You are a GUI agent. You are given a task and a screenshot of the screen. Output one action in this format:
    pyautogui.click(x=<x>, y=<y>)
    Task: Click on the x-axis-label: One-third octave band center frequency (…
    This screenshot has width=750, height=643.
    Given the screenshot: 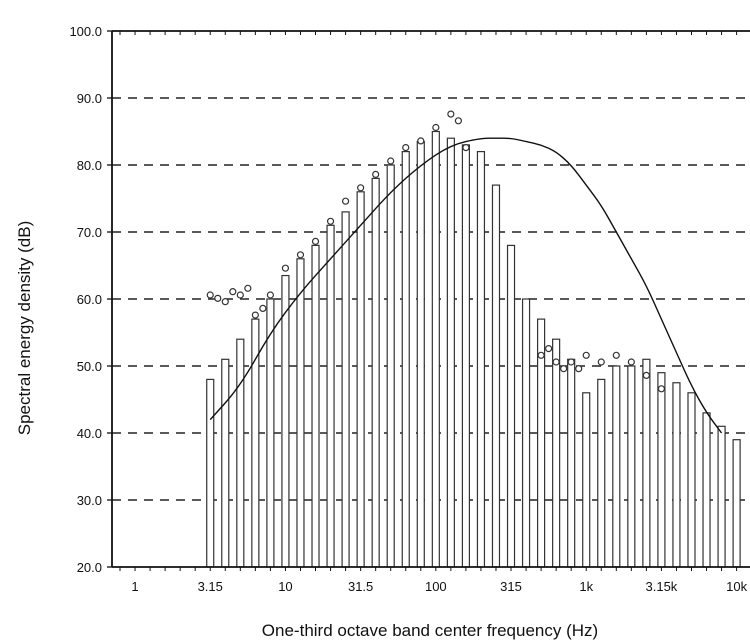 What is the action you would take?
    pyautogui.click(x=430, y=630)
    